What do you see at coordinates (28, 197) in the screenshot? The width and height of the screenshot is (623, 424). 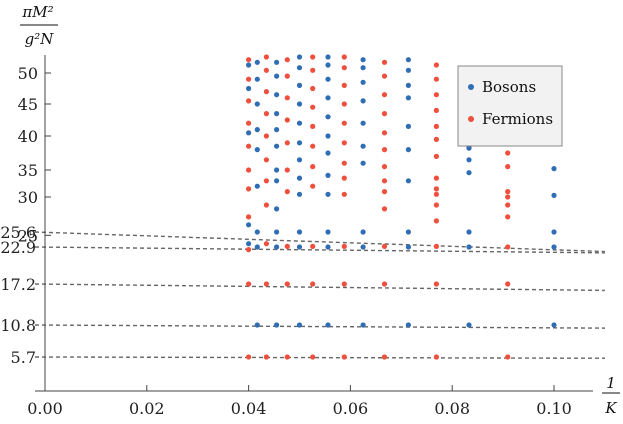 I see `y-tick-label: 30` at bounding box center [28, 197].